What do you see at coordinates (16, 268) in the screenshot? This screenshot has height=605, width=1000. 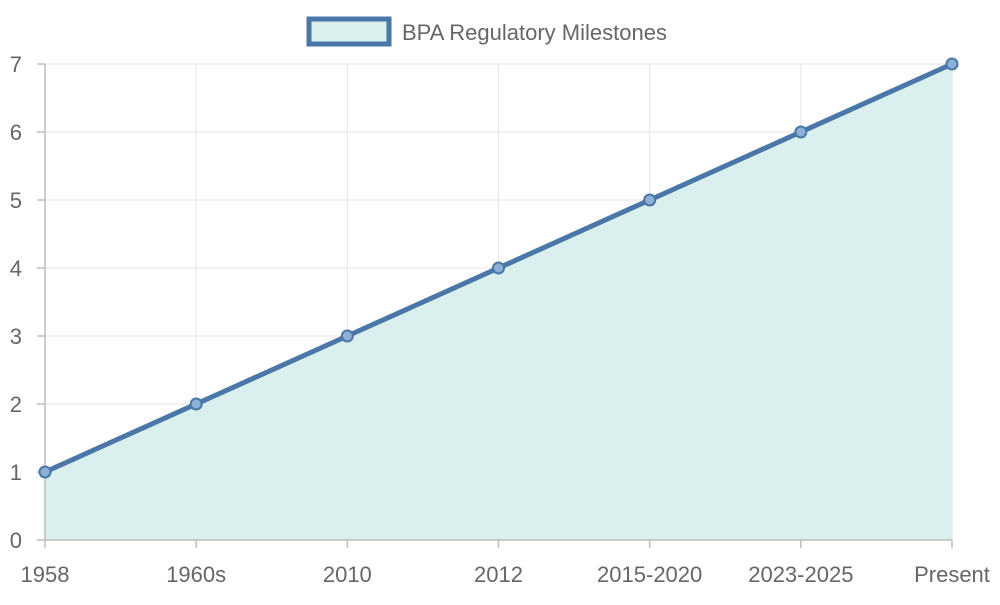 I see `y-tick-label: 4` at bounding box center [16, 268].